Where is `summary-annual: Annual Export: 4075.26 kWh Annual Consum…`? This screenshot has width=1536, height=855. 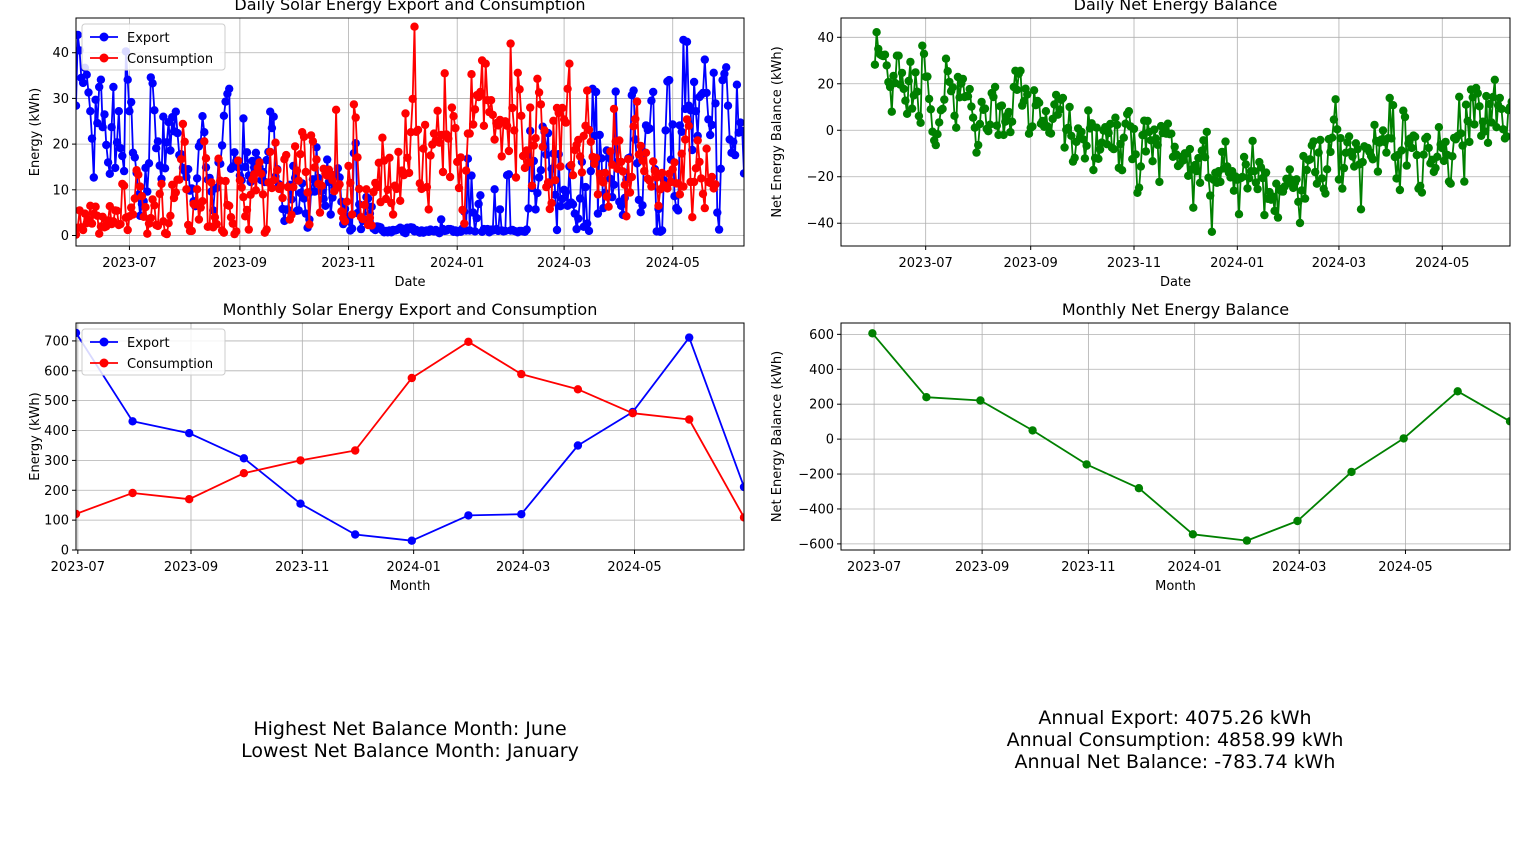
summary-annual: Annual Export: 4075.26 kWh Annual Consum… is located at coordinates (1175, 740).